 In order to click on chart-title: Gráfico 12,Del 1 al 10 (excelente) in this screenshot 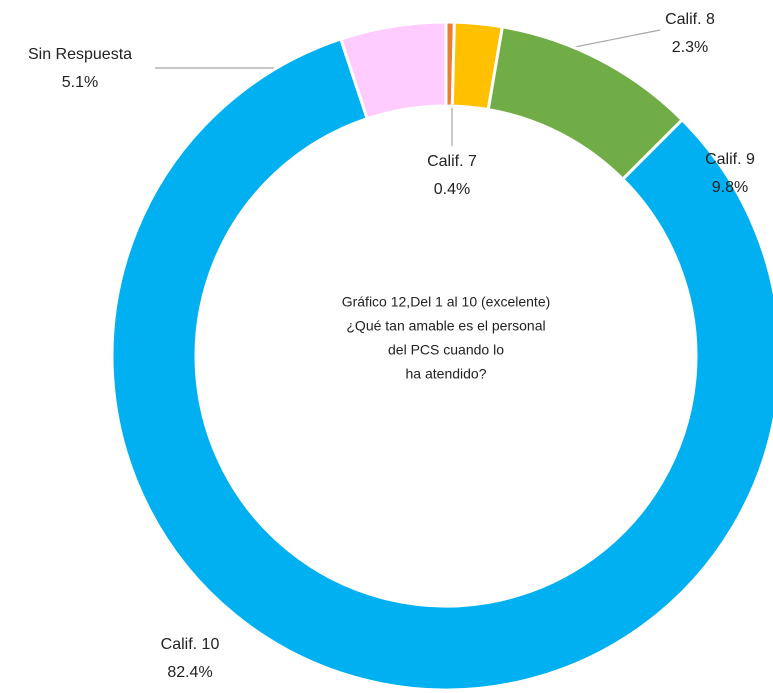, I will do `click(446, 302)`.